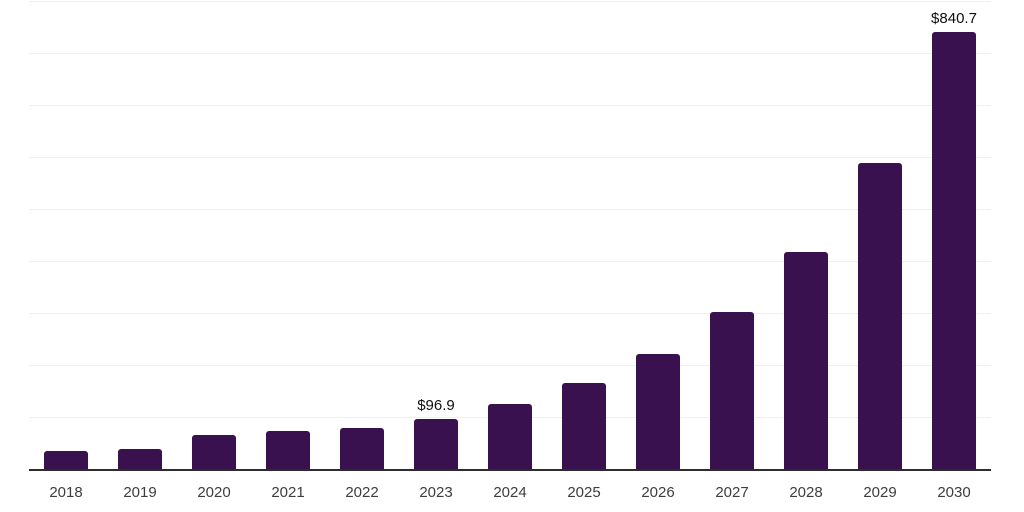 The image size is (1024, 512). Describe the element at coordinates (288, 492) in the screenshot. I see `x-tick-label-2021: 2021` at that location.